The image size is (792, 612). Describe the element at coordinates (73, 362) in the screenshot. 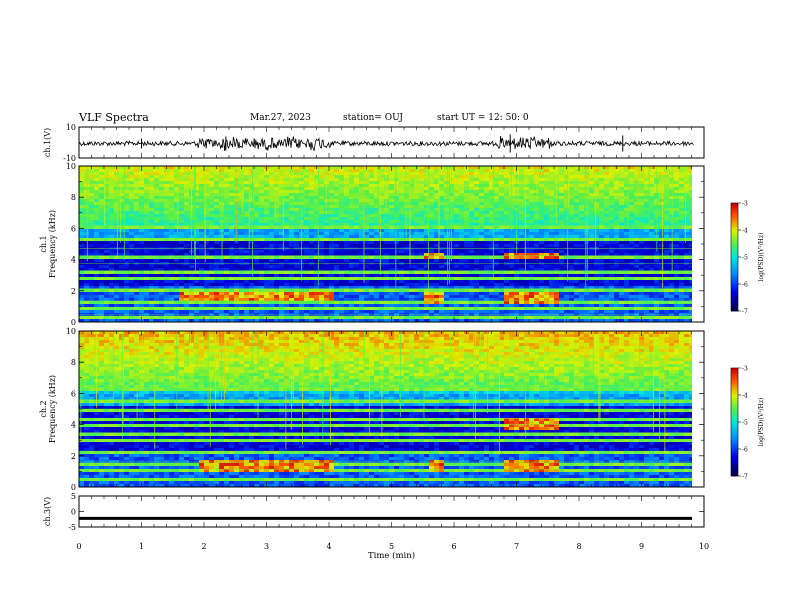

I see `ch2-spectrogram-y-tick-label: 8` at that location.